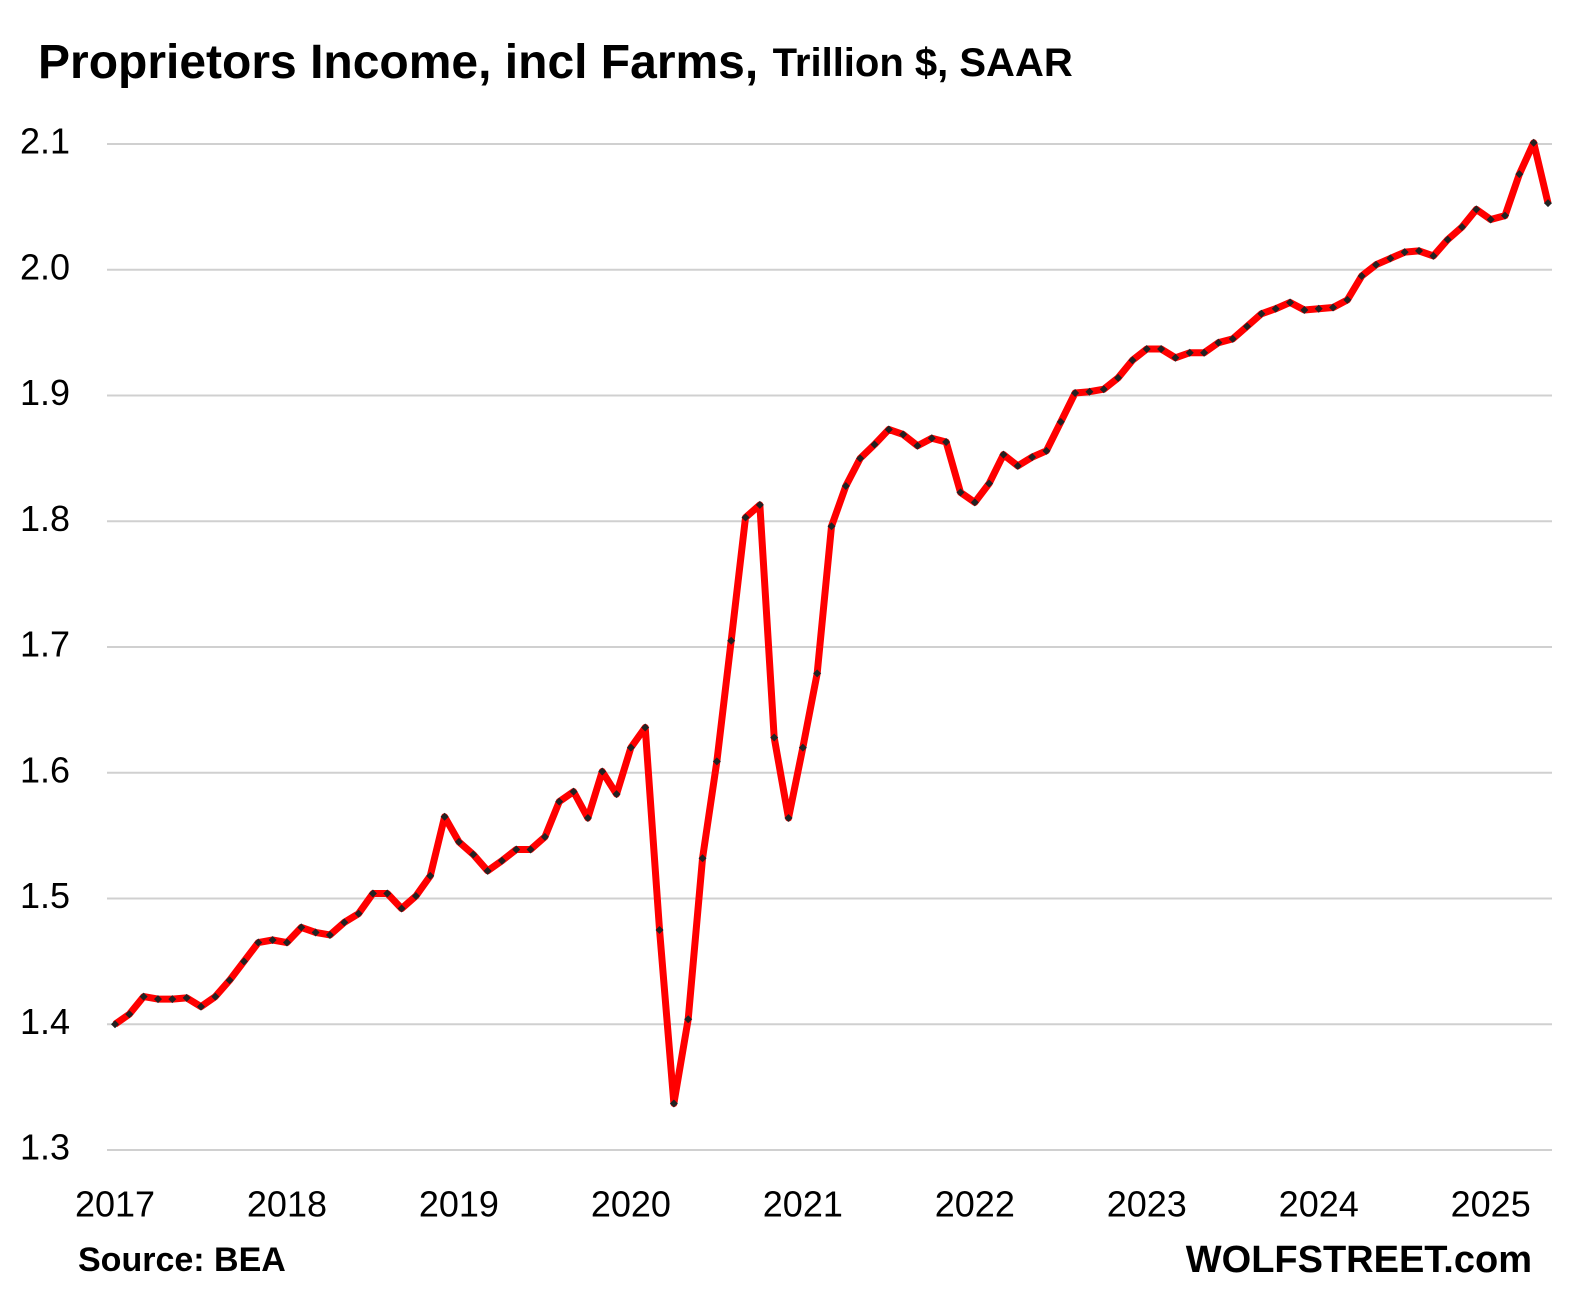 The width and height of the screenshot is (1577, 1309). I want to click on x-tick-label: 2020, so click(631, 1204).